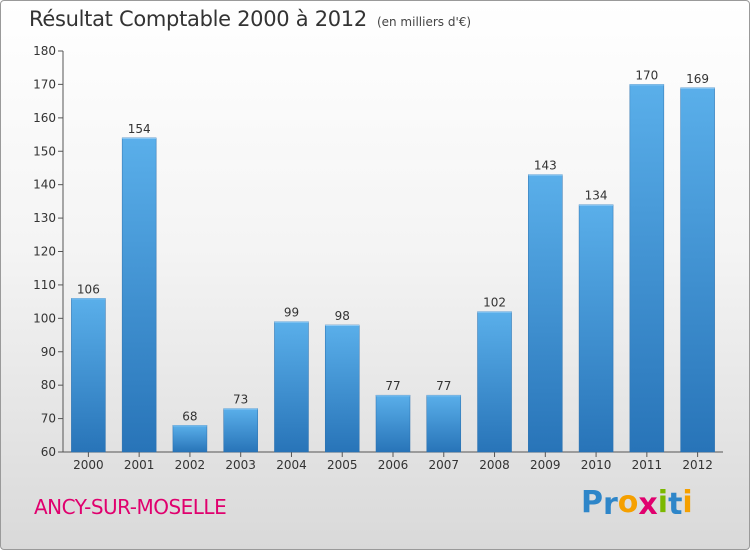 This screenshot has width=750, height=550. What do you see at coordinates (189, 416) in the screenshot?
I see `data-label-2002: 68` at bounding box center [189, 416].